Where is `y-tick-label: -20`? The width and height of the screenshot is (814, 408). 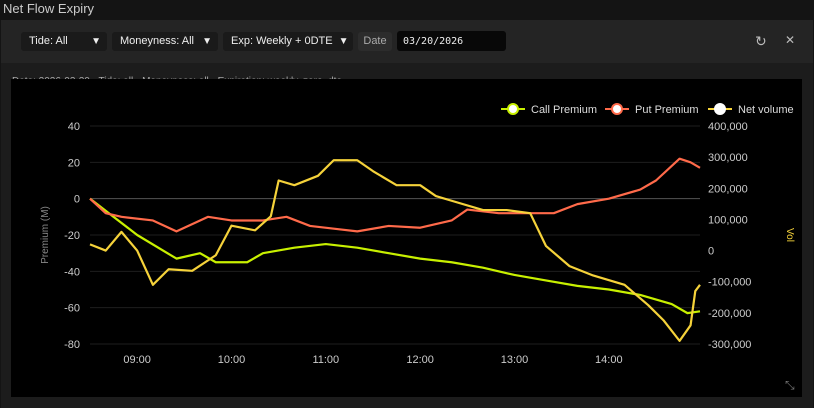 y-tick-label: -20 is located at coordinates (72, 236).